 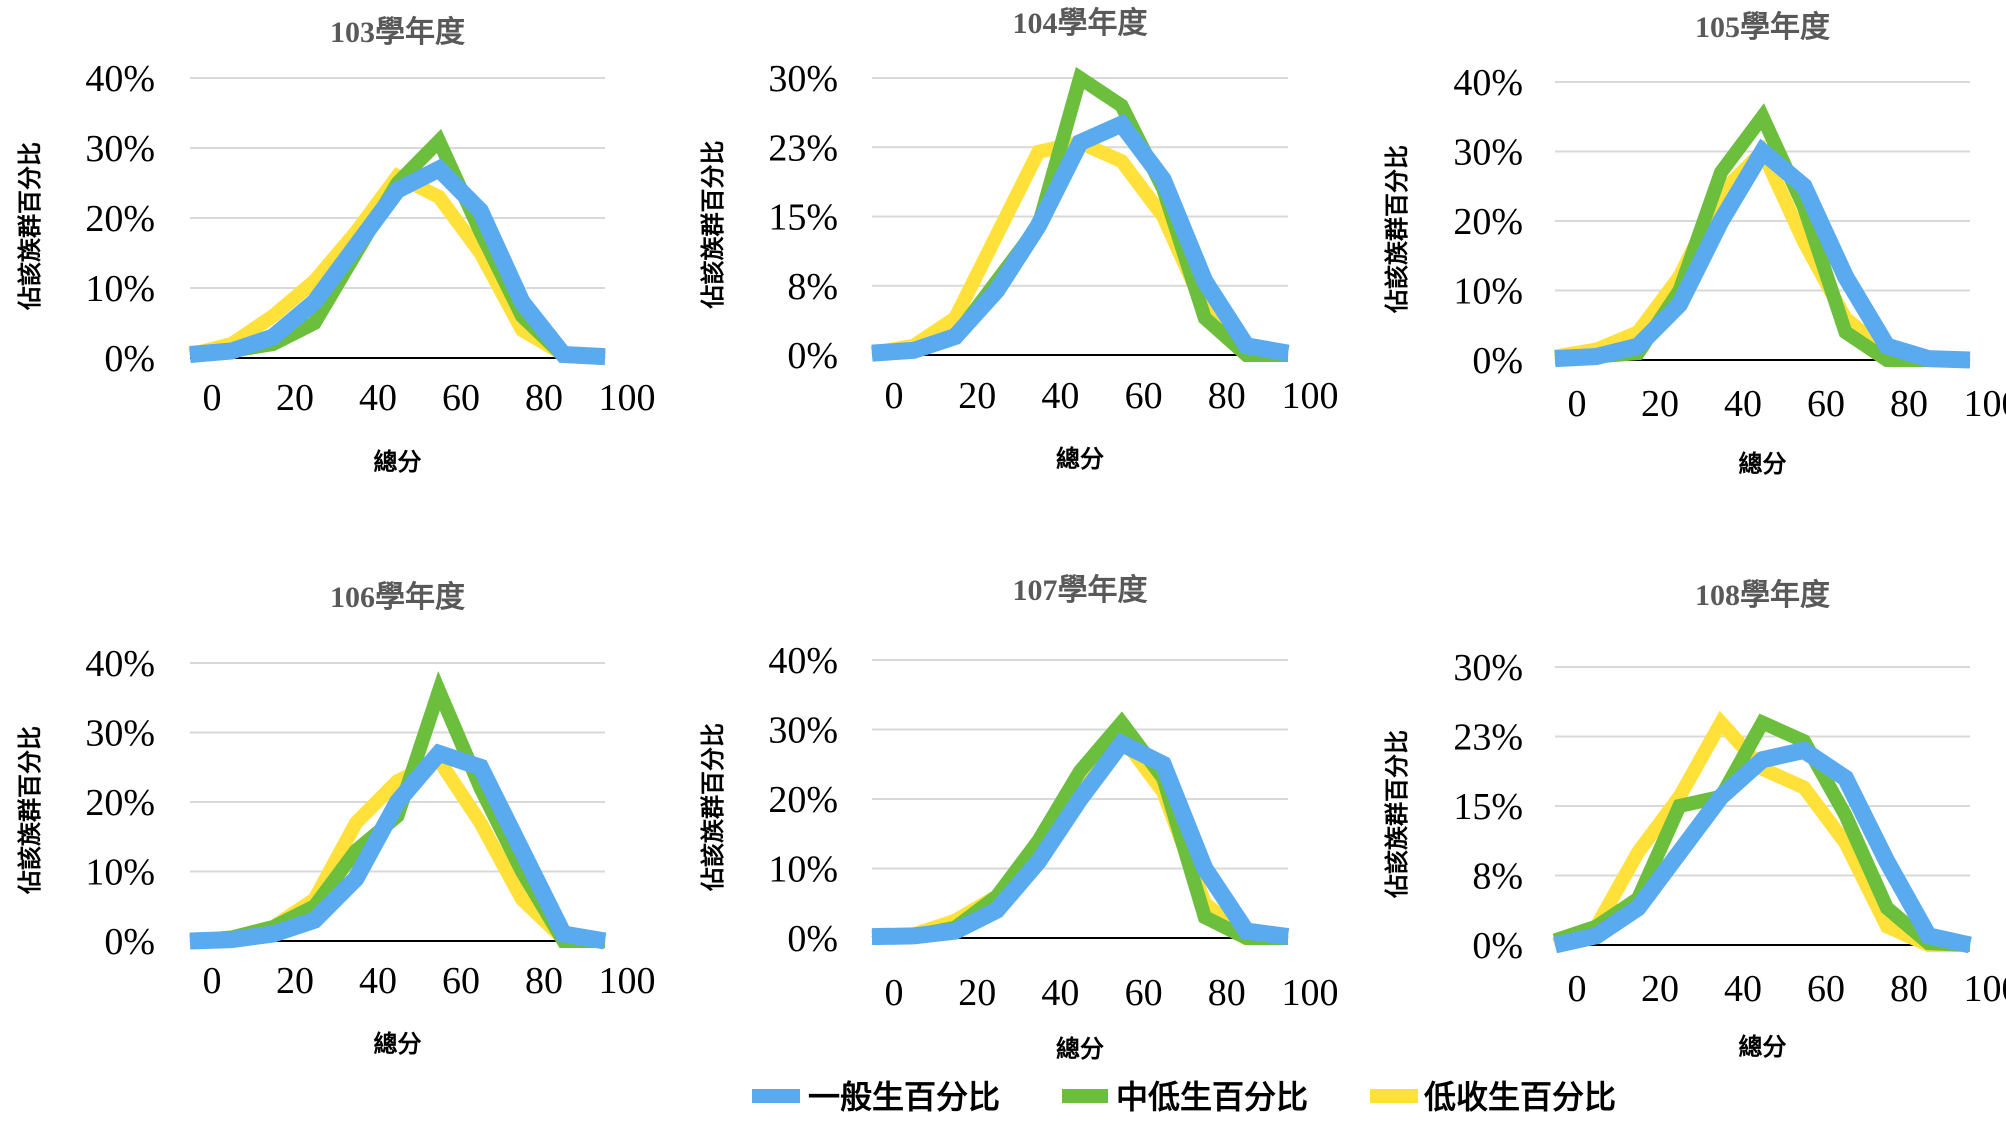 I want to click on legend-label: 低收生百分比, so click(x=1520, y=1097).